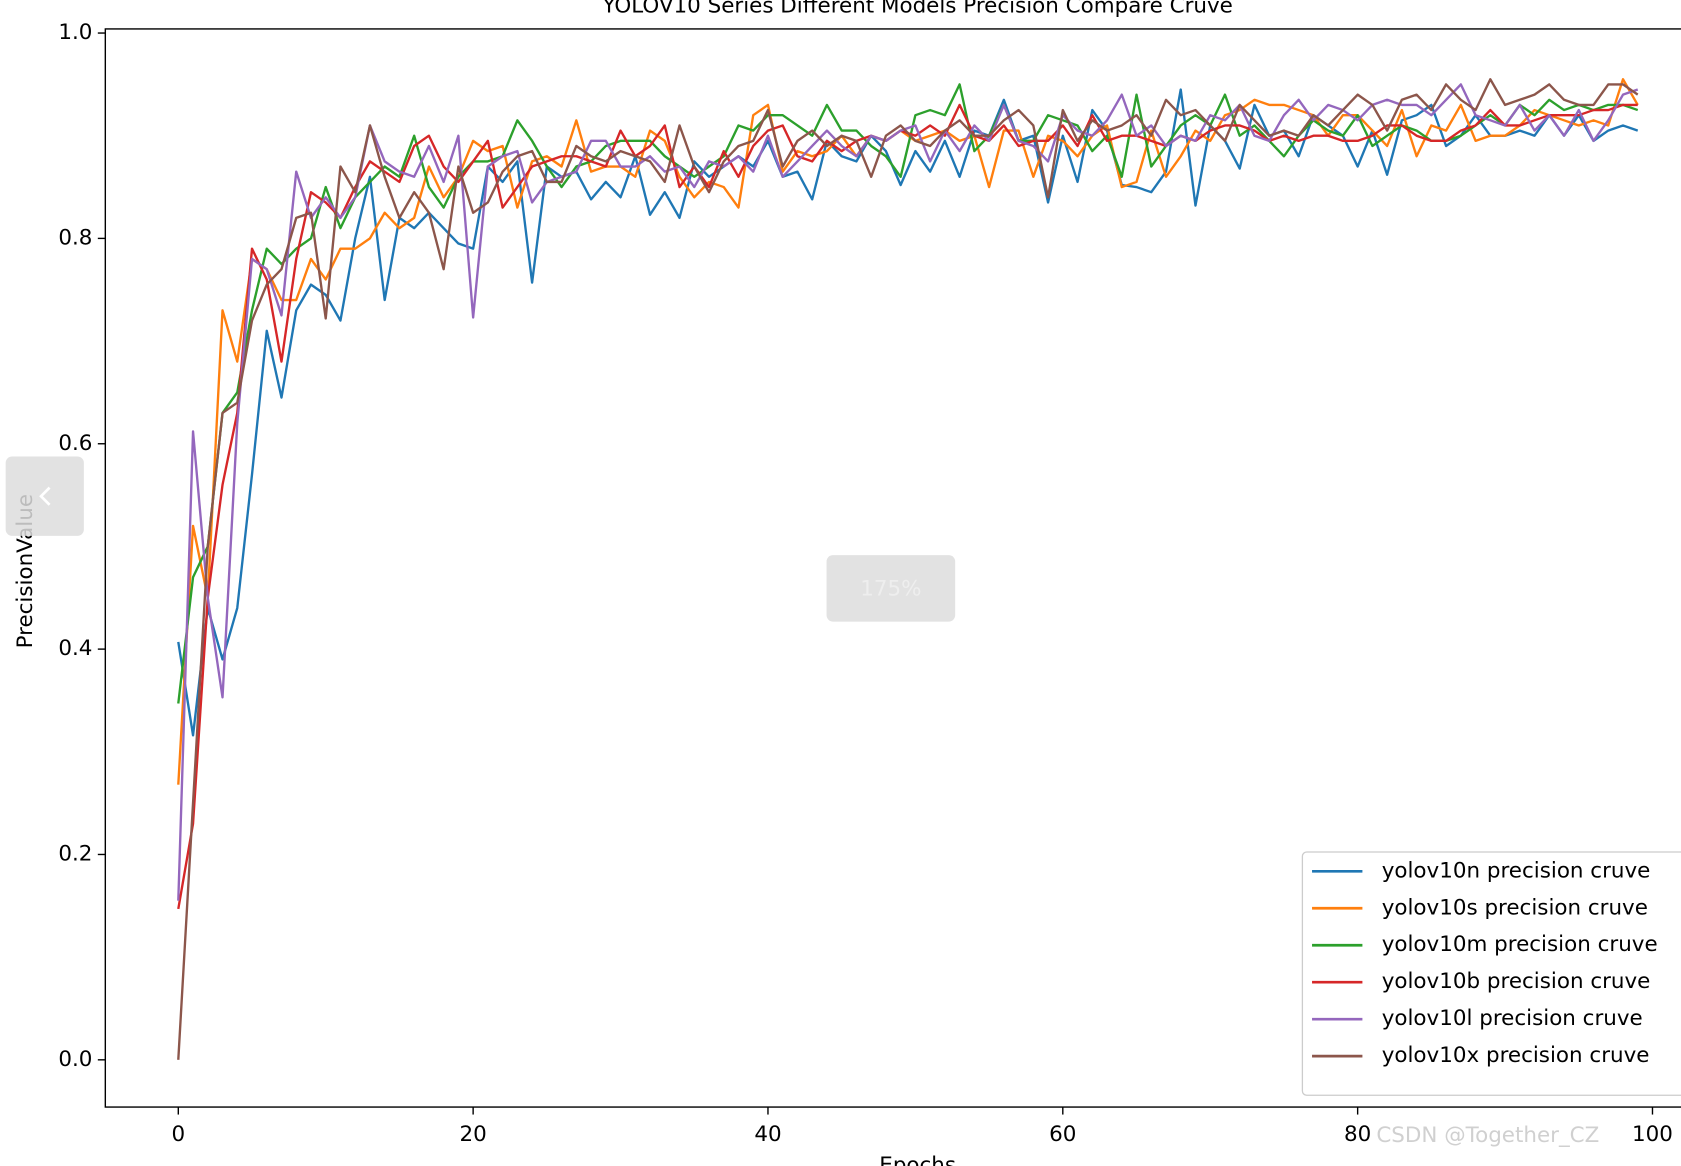  What do you see at coordinates (75, 853) in the screenshot?
I see `y-tick-label: 0.2` at bounding box center [75, 853].